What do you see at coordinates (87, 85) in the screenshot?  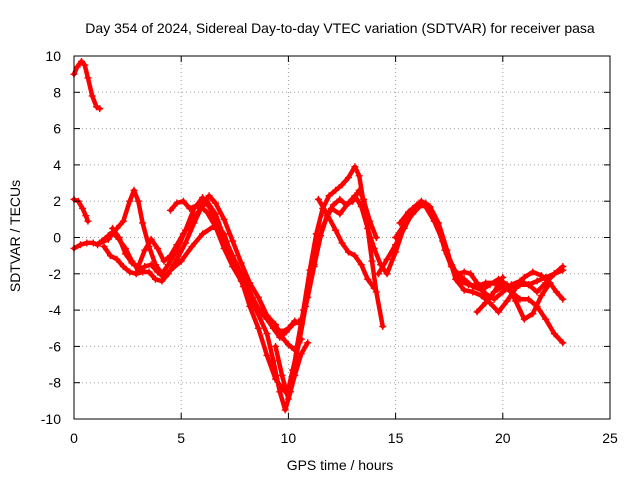 I see `series-sat-a` at bounding box center [87, 85].